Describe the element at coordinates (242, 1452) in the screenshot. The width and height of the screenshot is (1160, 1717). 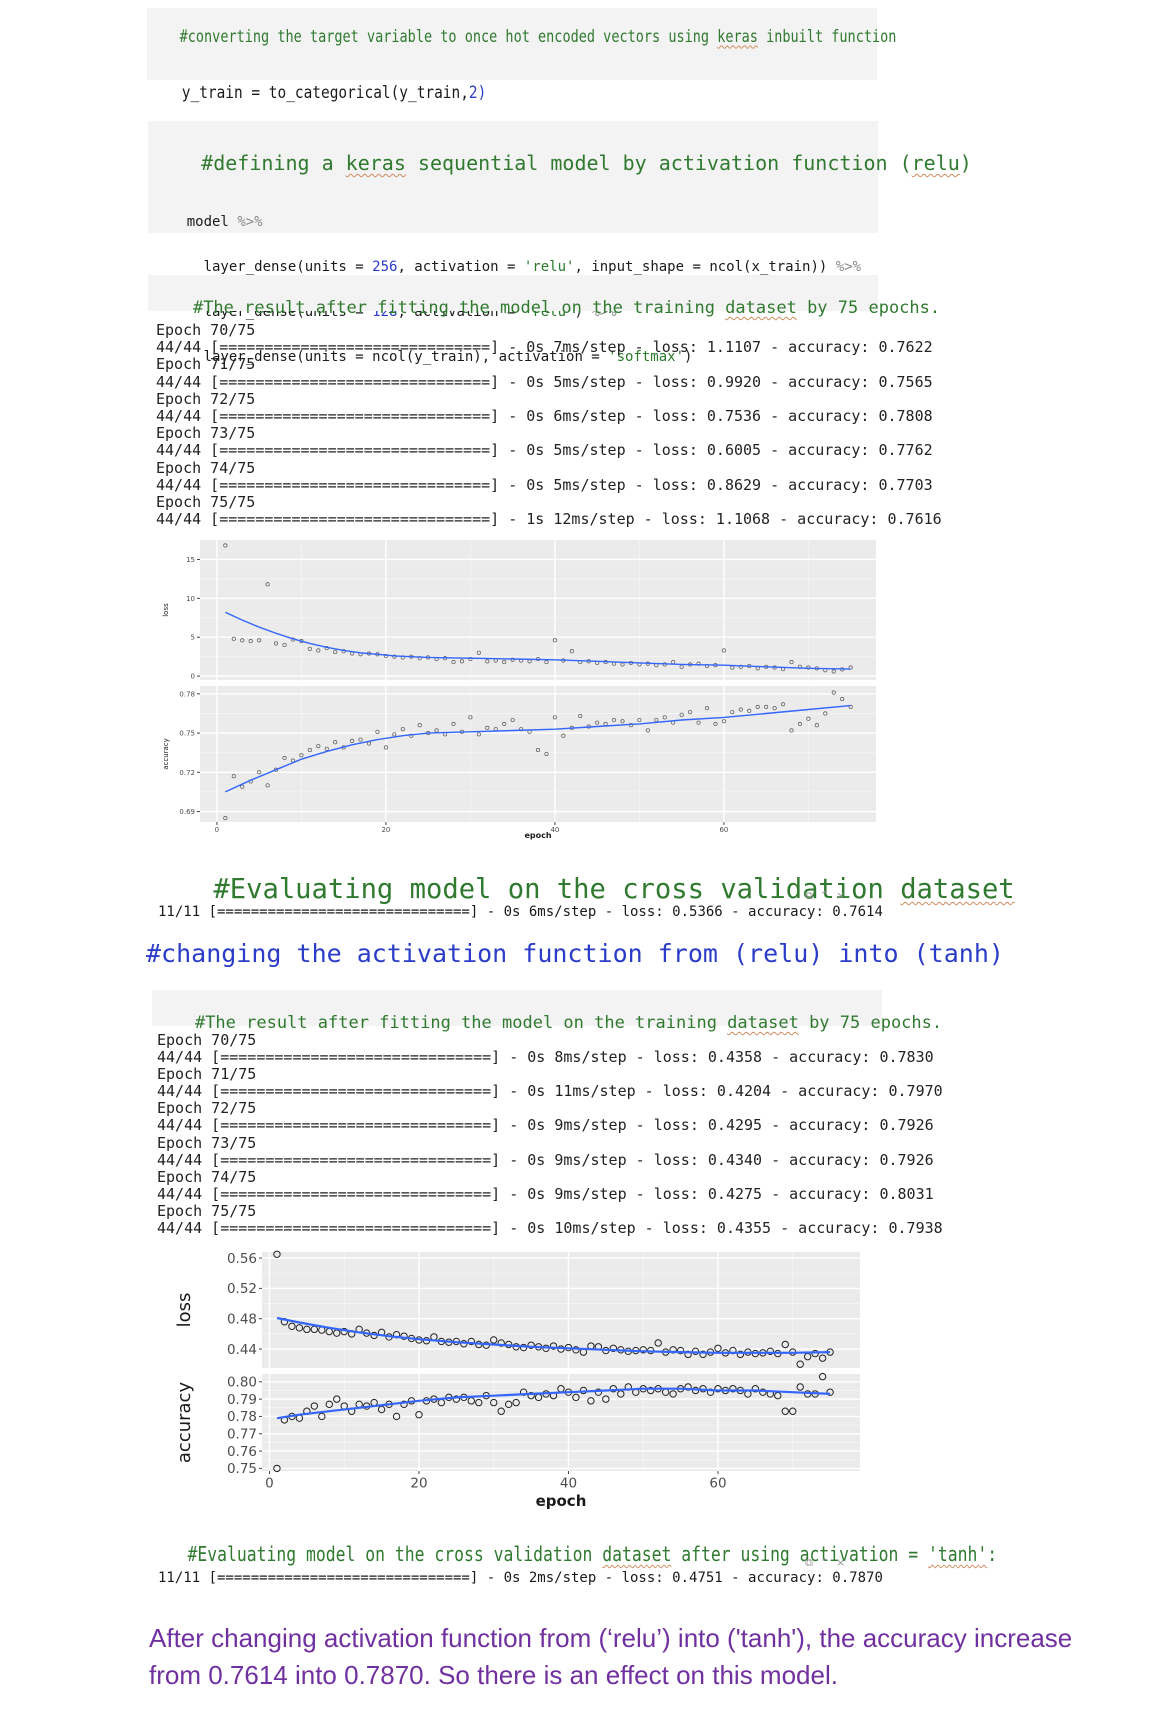
I see `y-tick-label: 0.76` at that location.